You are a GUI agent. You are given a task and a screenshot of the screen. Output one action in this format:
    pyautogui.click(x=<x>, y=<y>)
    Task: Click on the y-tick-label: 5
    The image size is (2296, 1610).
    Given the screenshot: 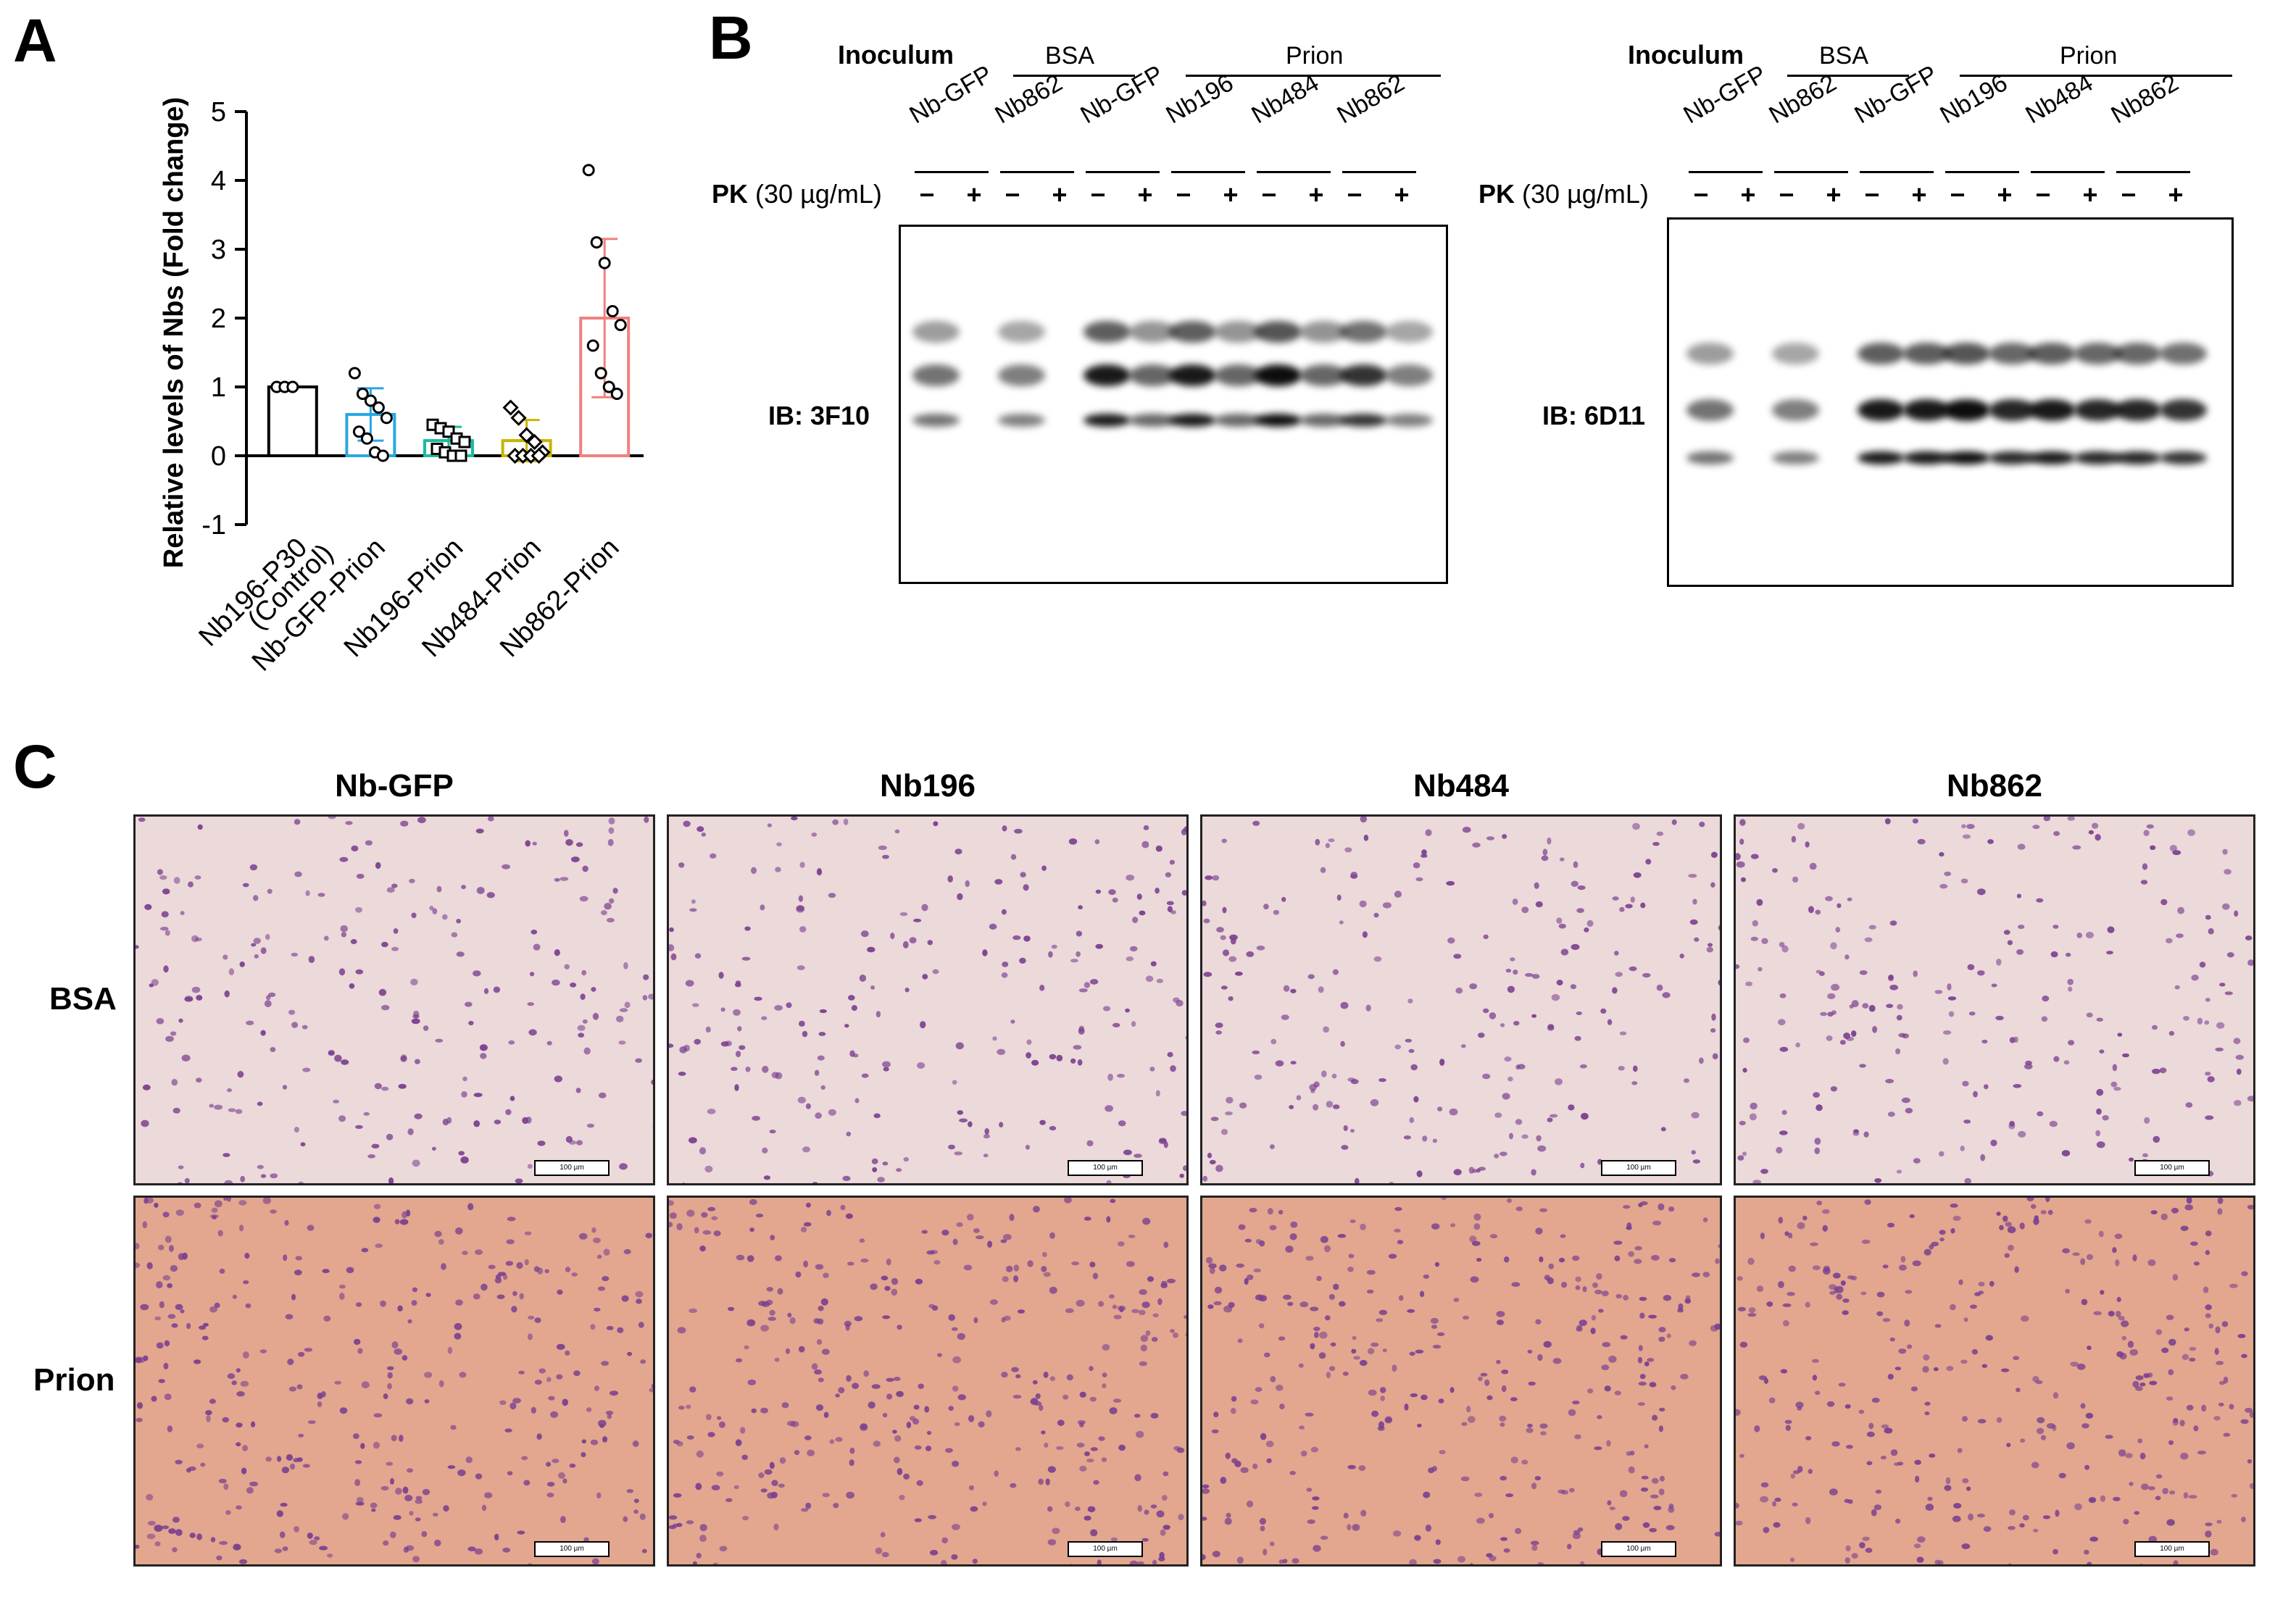 What is the action you would take?
    pyautogui.click(x=218, y=112)
    